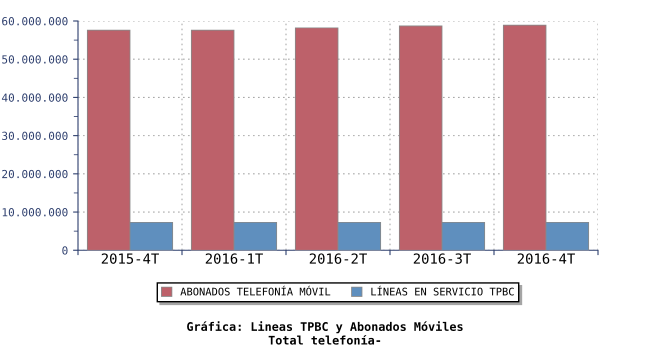 The width and height of the screenshot is (650, 350). I want to click on x-tick-label: 2015-4T, so click(130, 258).